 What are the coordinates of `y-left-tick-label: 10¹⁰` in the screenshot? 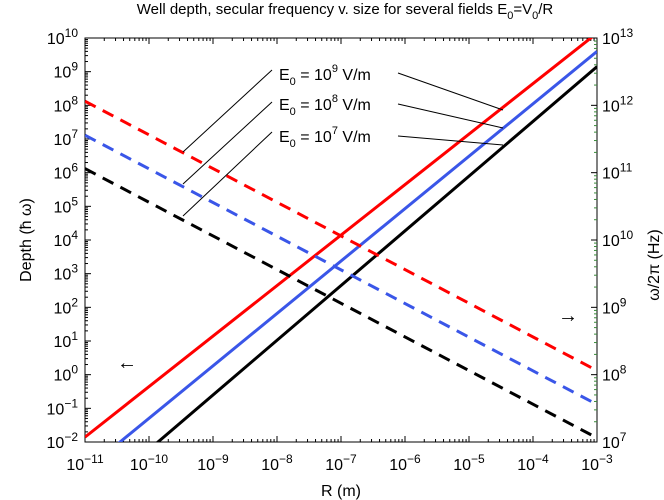 It's located at (62, 37).